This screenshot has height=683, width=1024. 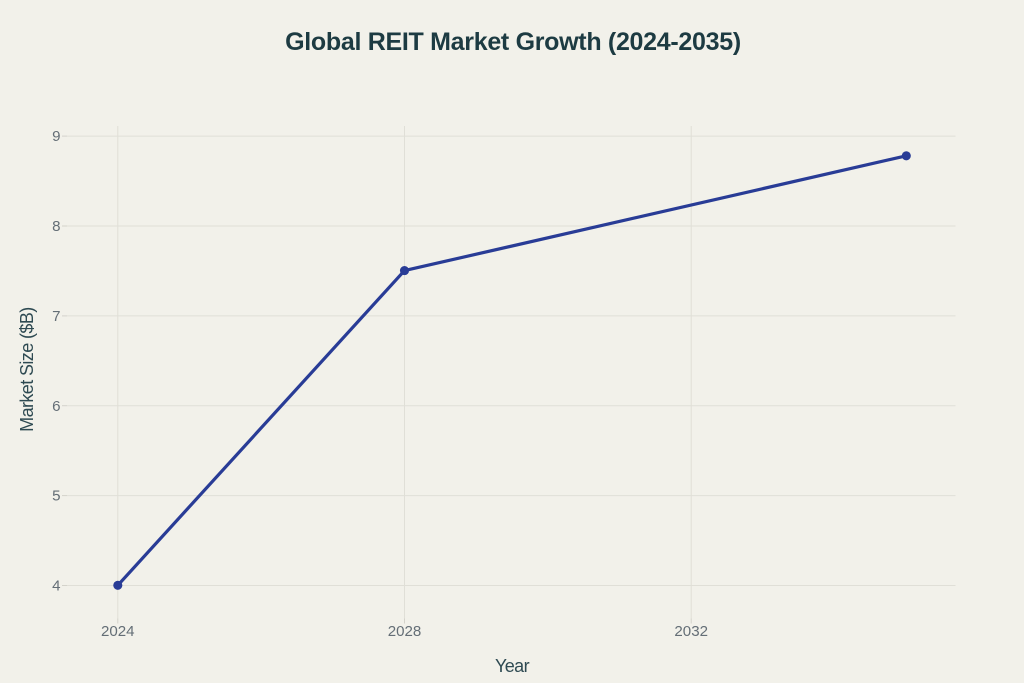 I want to click on svg-text: Year, so click(x=512, y=666).